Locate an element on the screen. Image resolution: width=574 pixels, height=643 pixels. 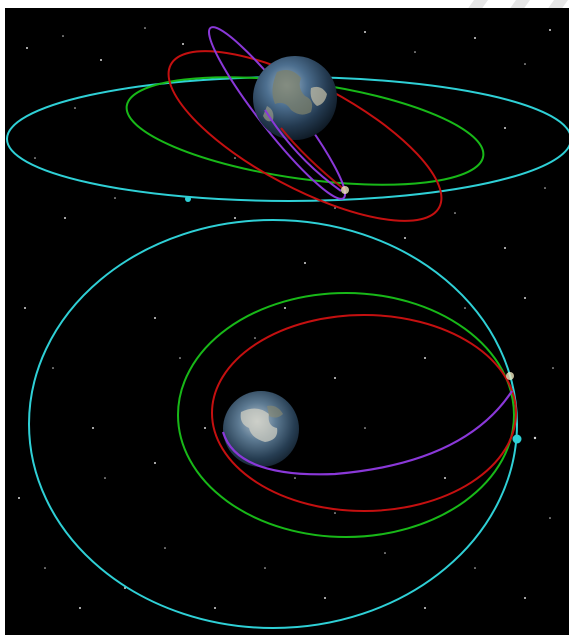
top-periapsis-glow is located at coordinates (345, 190).